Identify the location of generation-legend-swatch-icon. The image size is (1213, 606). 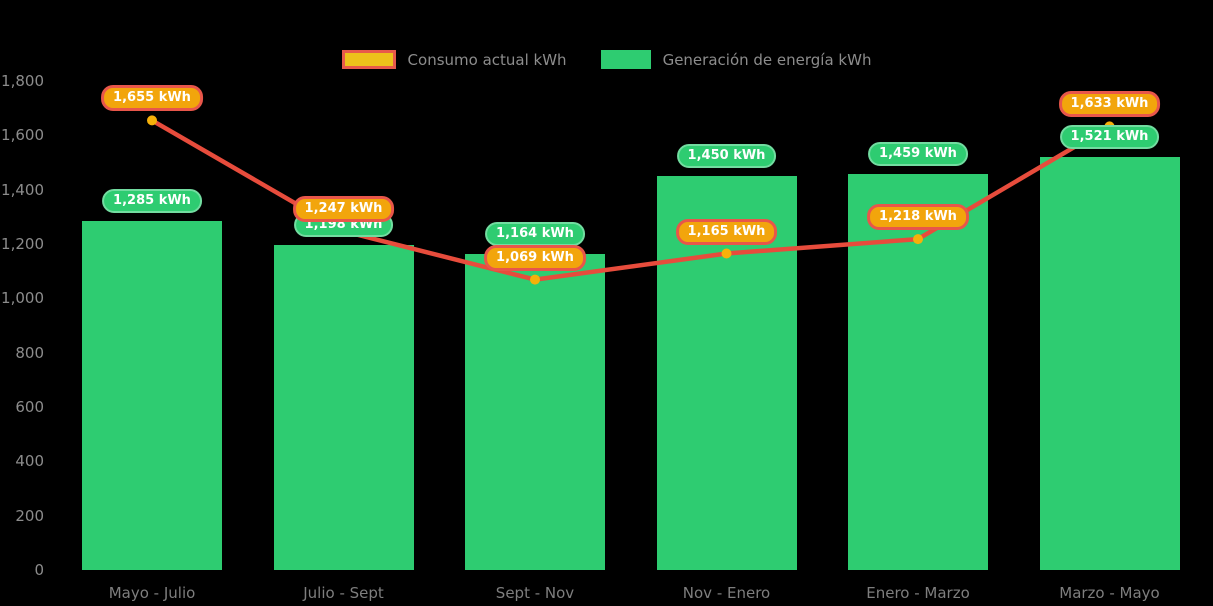
(625, 59).